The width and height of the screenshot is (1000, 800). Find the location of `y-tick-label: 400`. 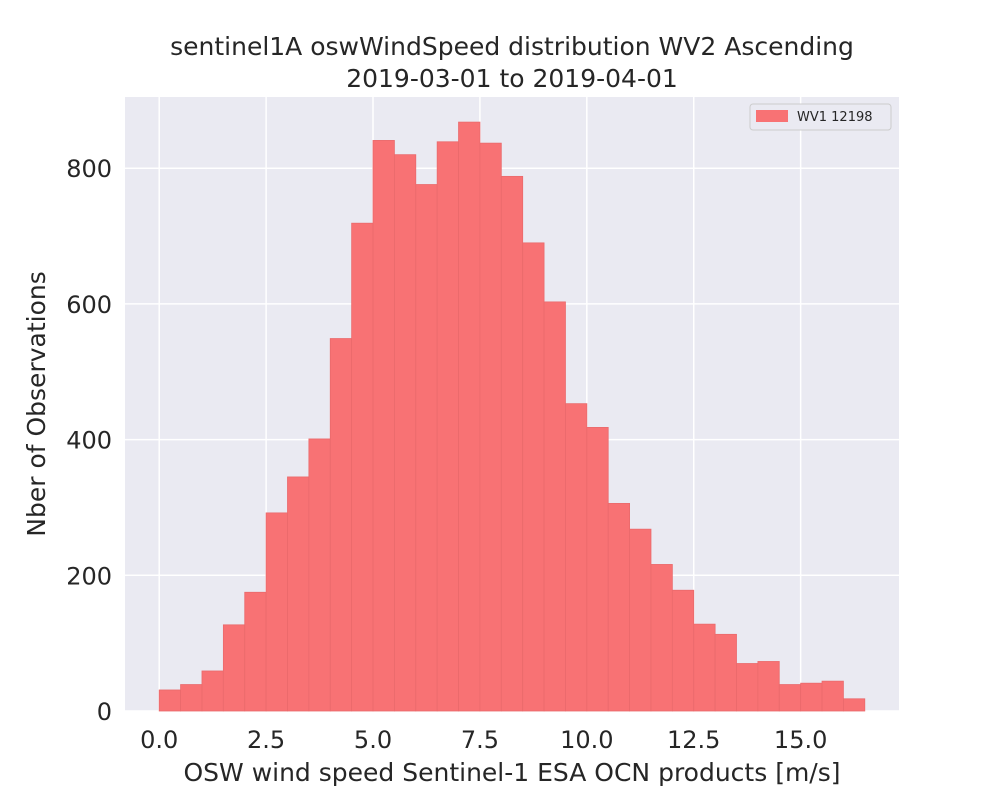

y-tick-label: 400 is located at coordinates (89, 441).